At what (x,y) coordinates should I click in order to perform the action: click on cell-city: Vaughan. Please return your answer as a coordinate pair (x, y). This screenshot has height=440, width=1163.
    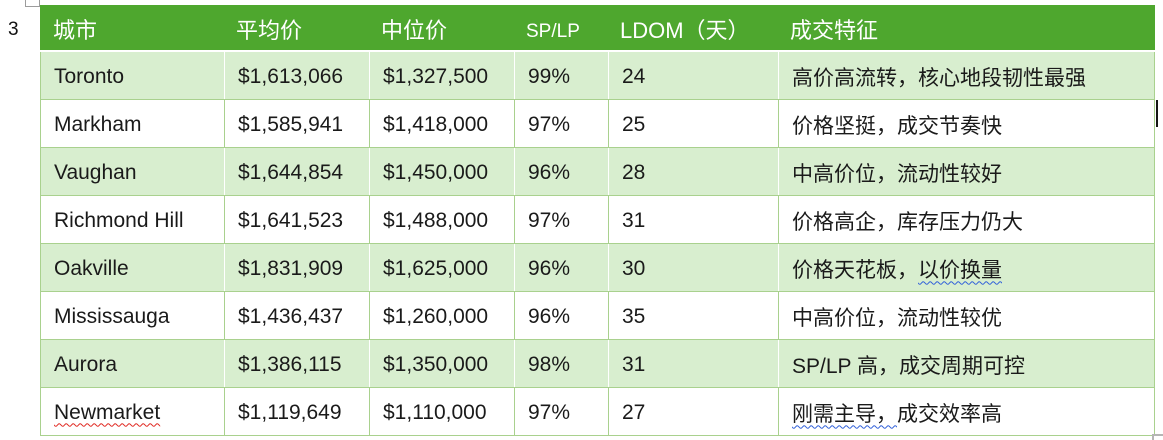
    Looking at the image, I should click on (132, 171).